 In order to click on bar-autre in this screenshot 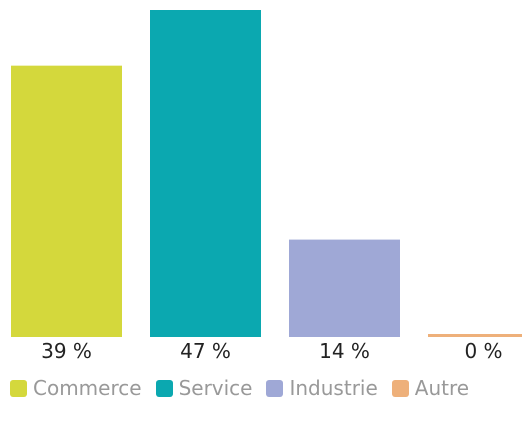, I will do `click(475, 335)`.